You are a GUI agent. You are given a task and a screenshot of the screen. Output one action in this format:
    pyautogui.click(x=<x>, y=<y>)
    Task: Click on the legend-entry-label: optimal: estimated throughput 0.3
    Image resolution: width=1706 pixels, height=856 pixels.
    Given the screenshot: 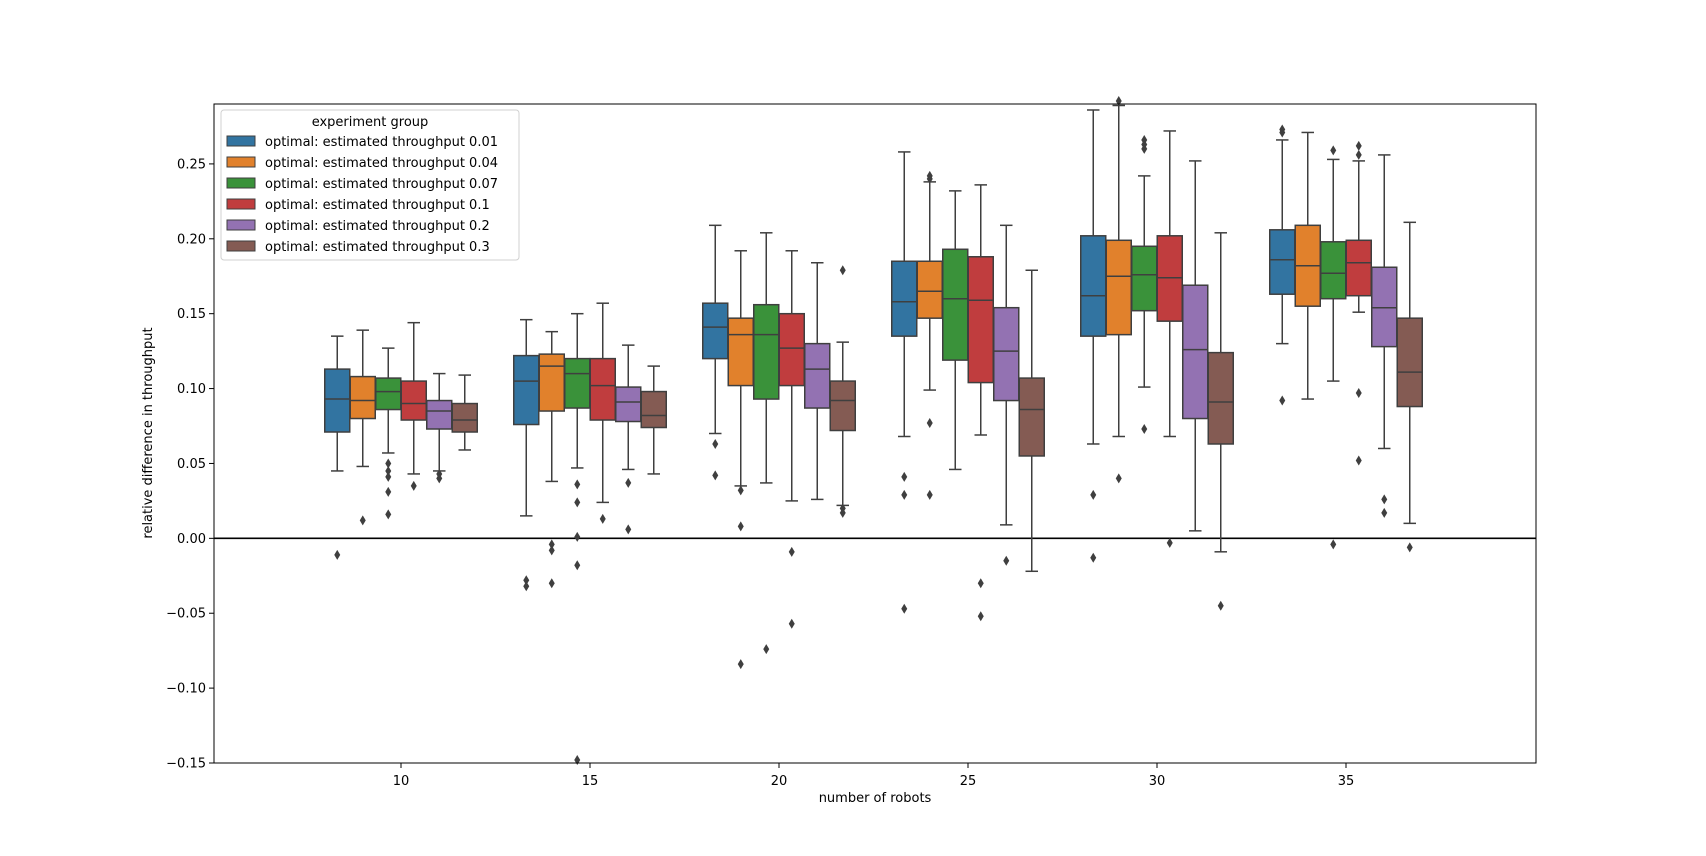 What is the action you would take?
    pyautogui.click(x=377, y=247)
    